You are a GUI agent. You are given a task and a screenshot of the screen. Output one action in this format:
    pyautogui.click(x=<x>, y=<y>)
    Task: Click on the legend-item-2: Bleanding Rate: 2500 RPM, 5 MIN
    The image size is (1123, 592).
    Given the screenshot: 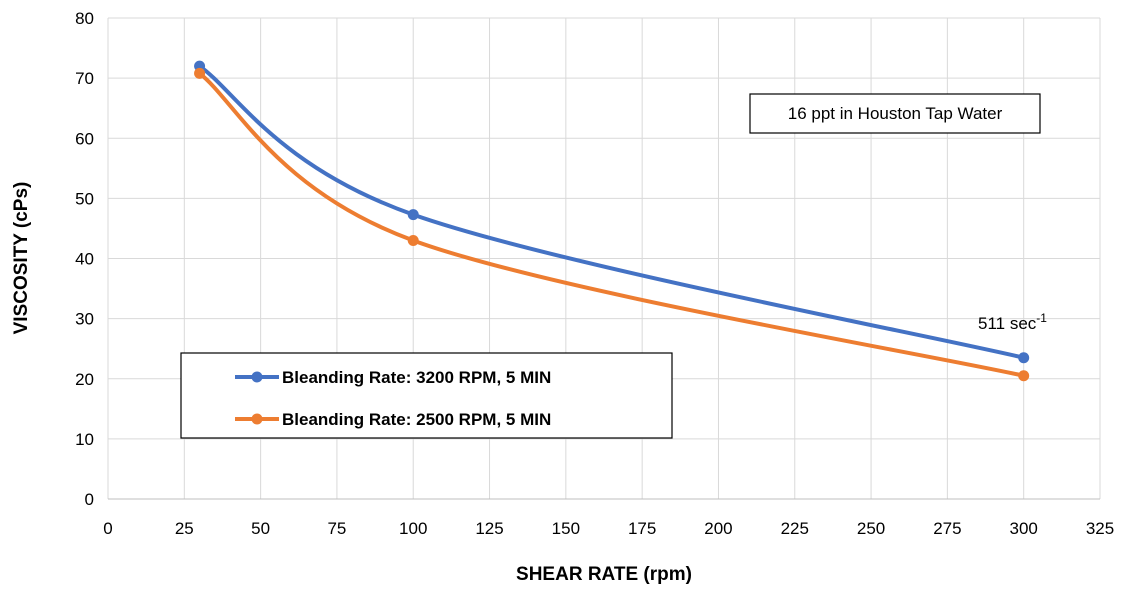 What is the action you would take?
    pyautogui.click(x=393, y=419)
    